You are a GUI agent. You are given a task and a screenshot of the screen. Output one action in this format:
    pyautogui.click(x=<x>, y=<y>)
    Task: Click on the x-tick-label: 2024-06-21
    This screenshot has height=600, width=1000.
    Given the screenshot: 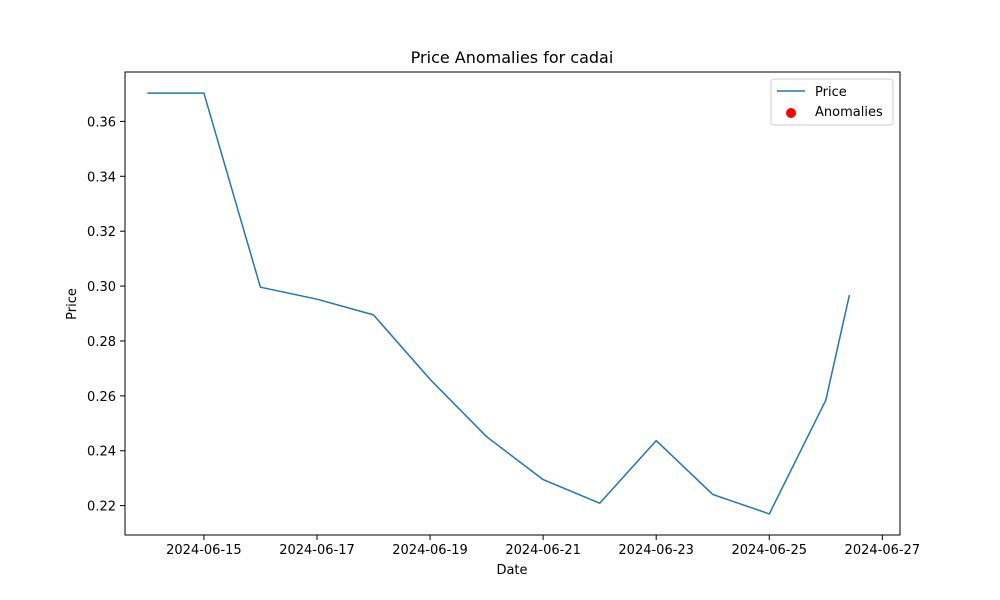 What is the action you would take?
    pyautogui.click(x=543, y=550)
    